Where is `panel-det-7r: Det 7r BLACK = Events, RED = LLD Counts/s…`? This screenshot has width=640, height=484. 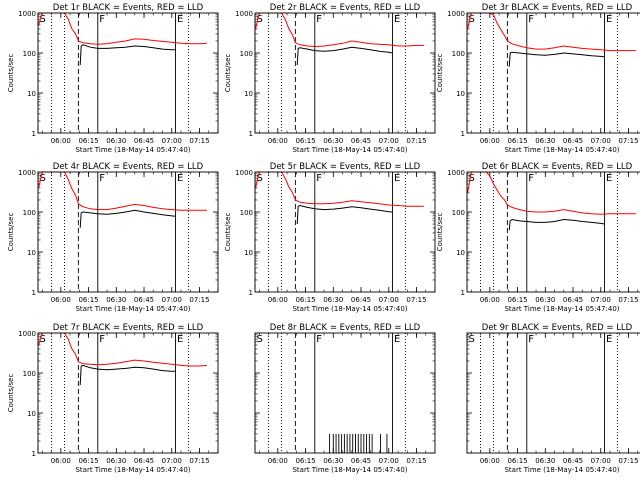 panel-det-7r: Det 7r BLACK = Events, RED = LLD Counts/s… is located at coordinates (113, 398).